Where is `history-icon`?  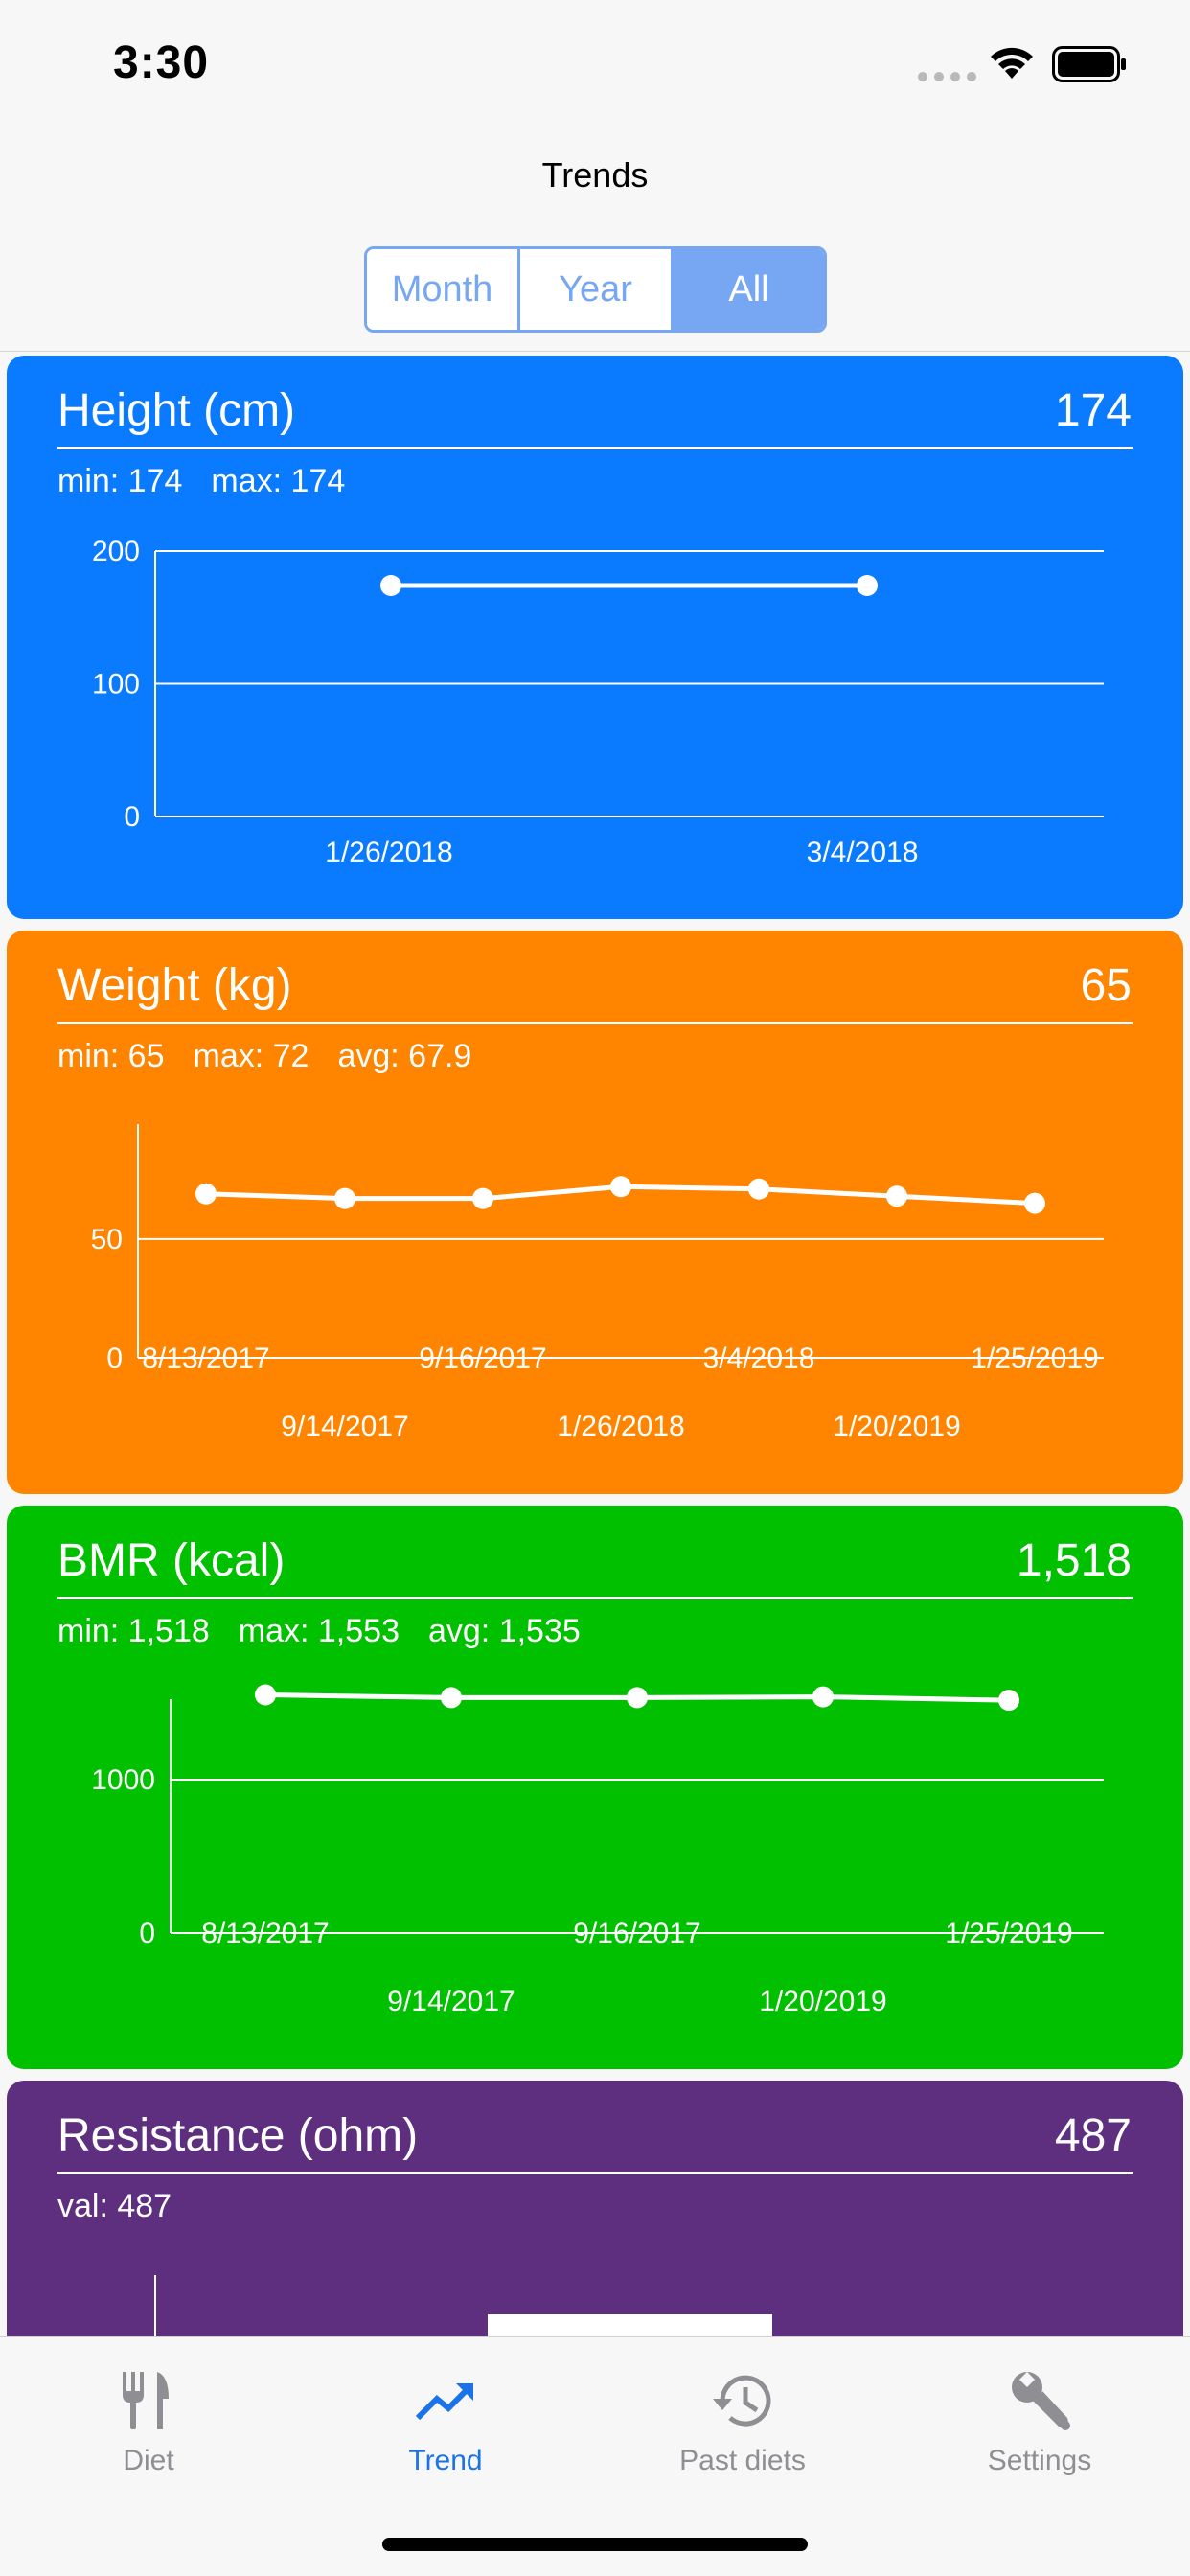
history-icon is located at coordinates (742, 2400).